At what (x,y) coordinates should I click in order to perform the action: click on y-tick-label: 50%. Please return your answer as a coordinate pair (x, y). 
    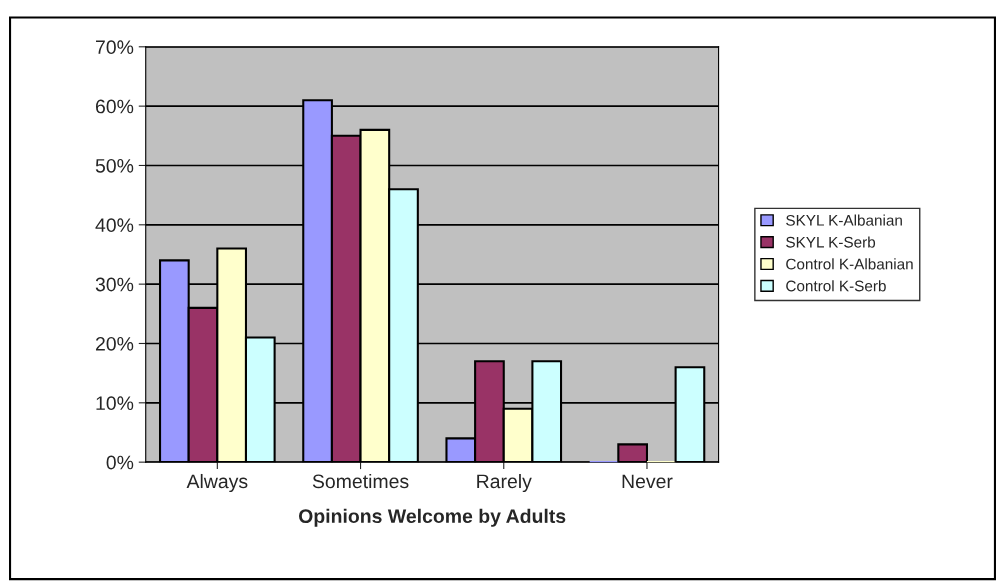
    Looking at the image, I should click on (114, 165).